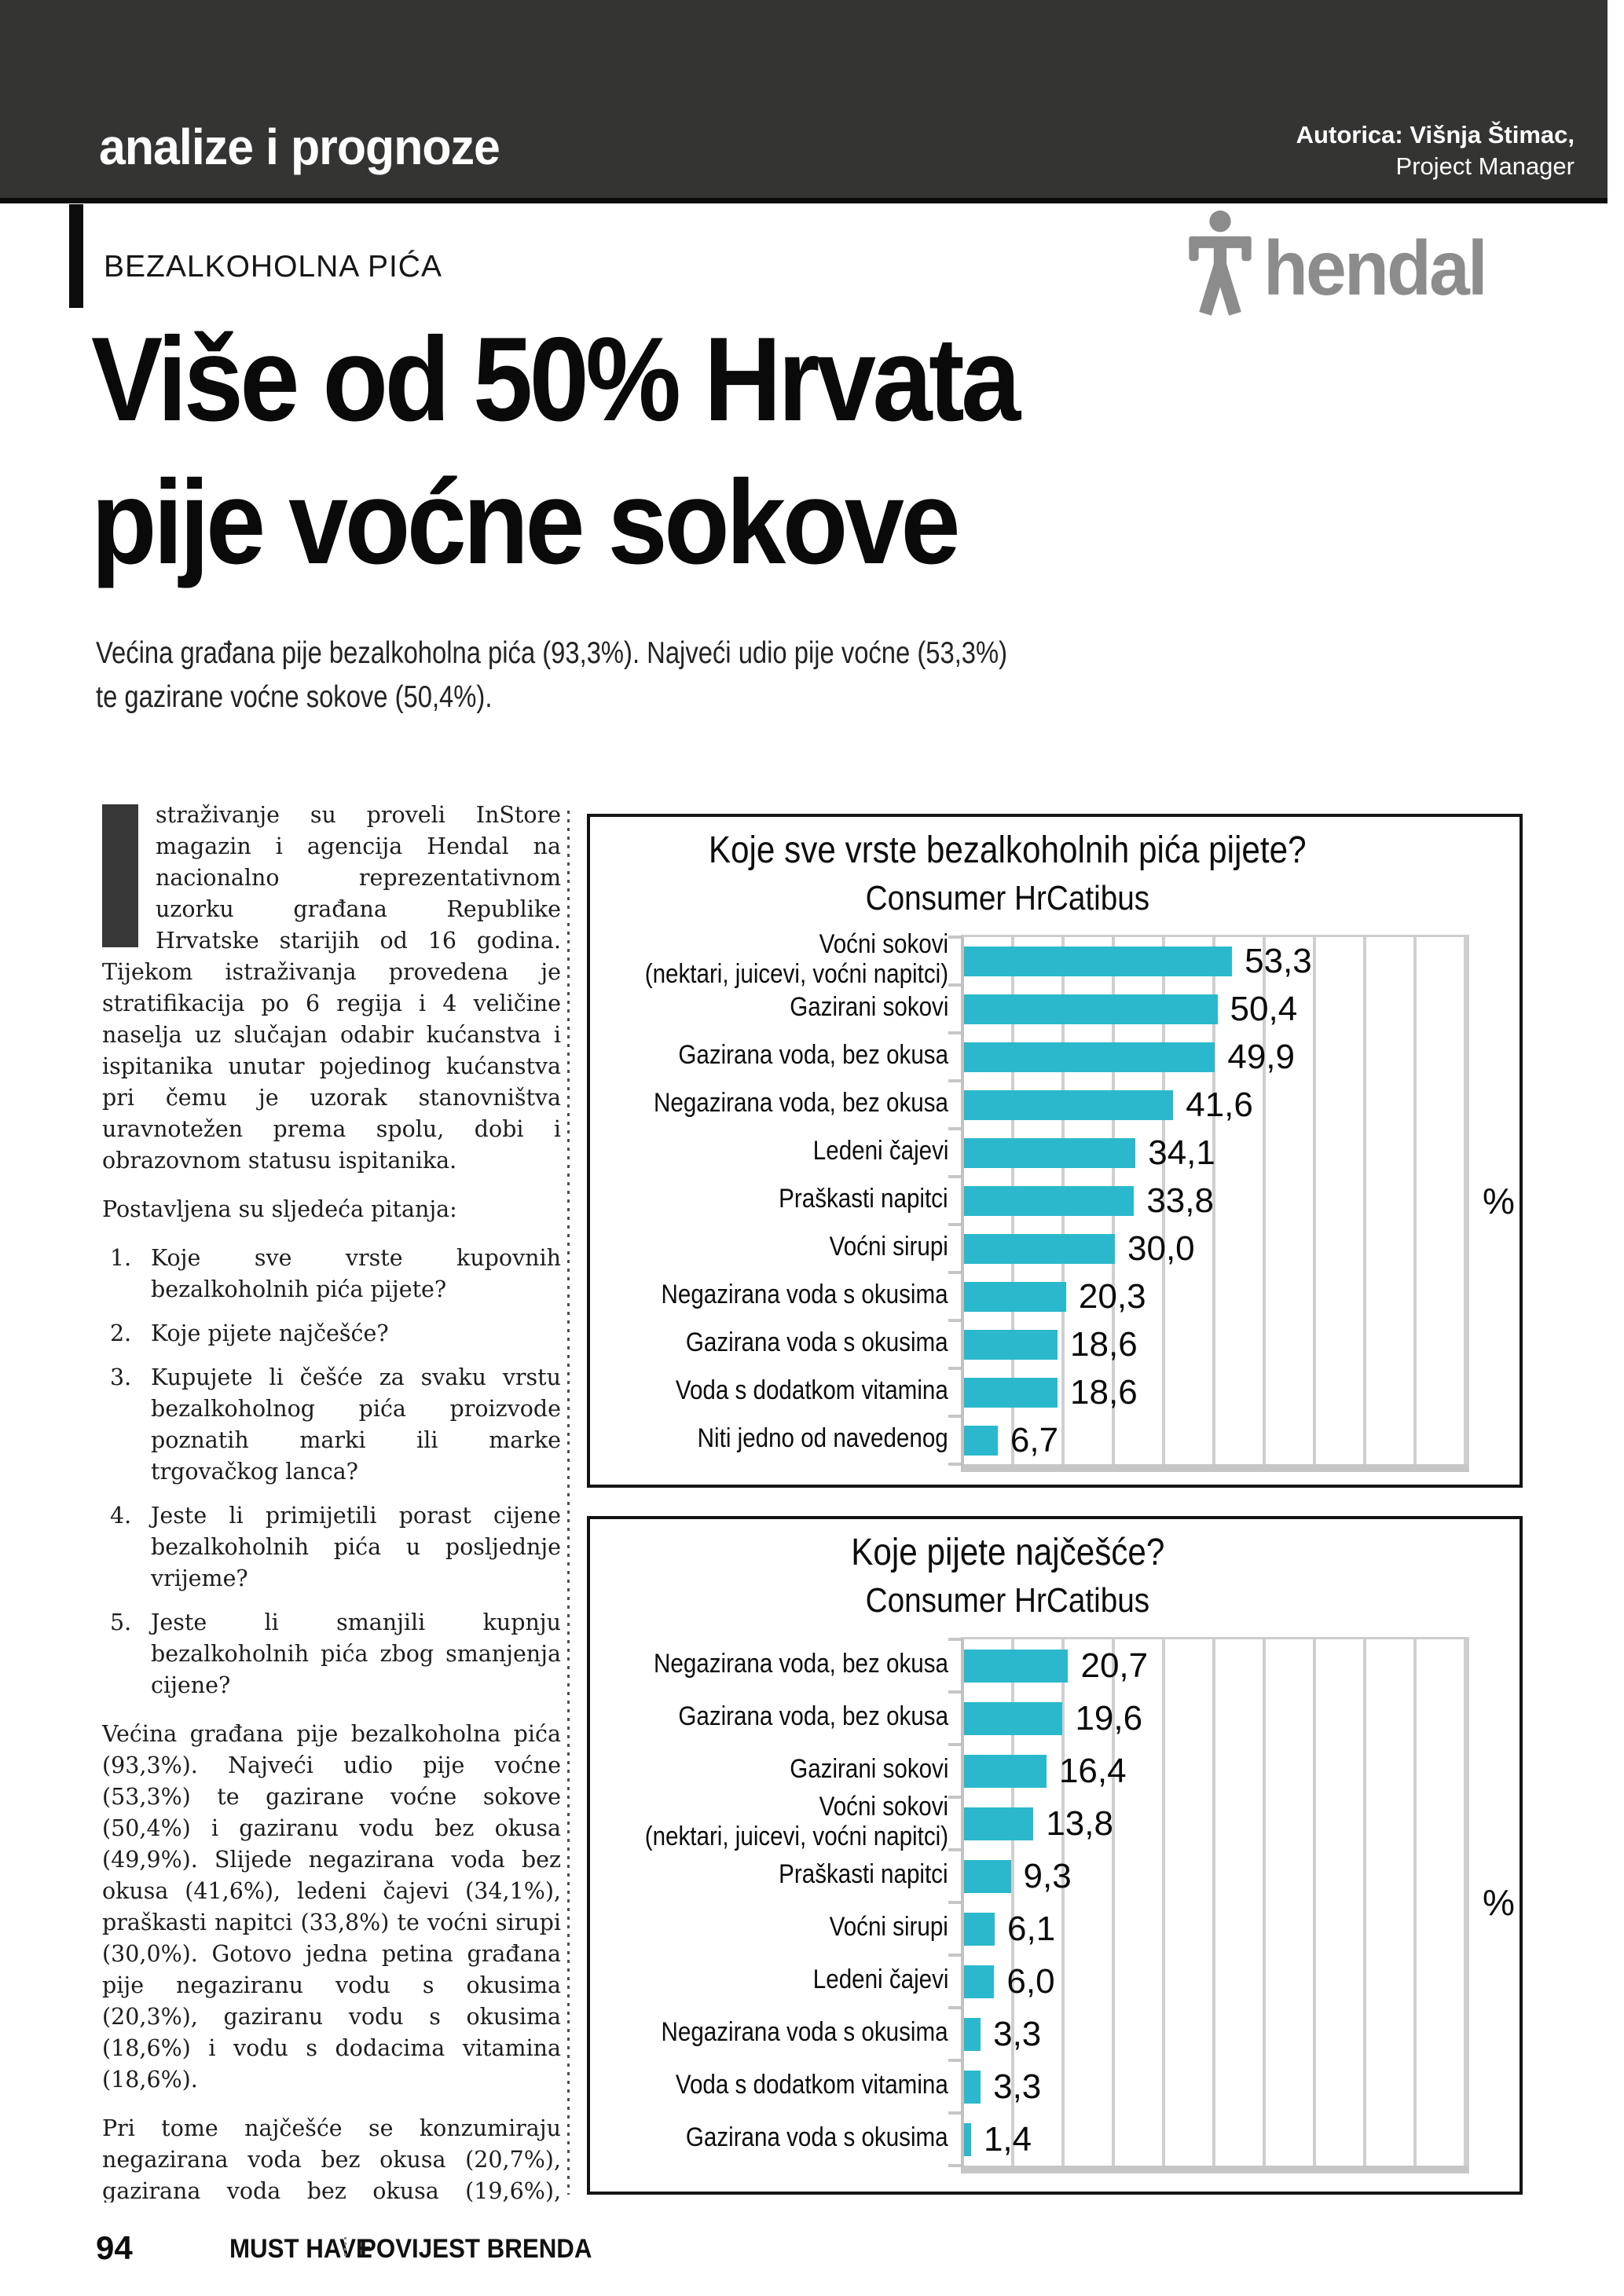 The width and height of the screenshot is (1624, 2296). Describe the element at coordinates (568, 1503) in the screenshot. I see `column-separator` at that location.